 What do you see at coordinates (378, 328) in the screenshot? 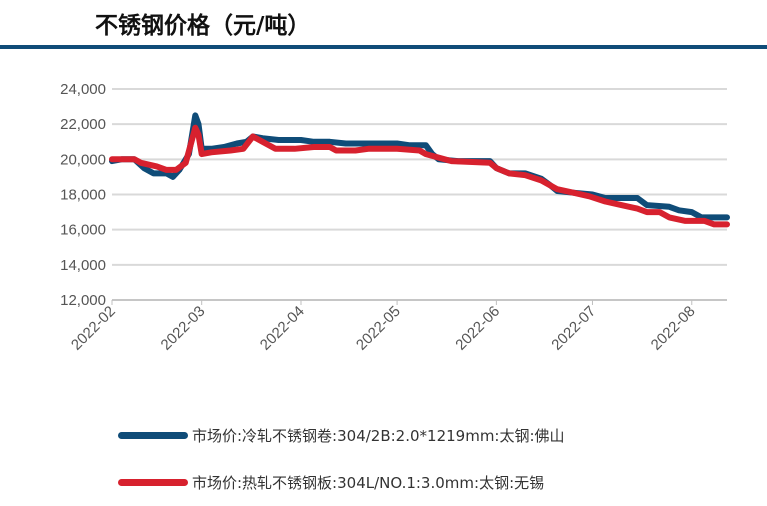
I see `x-tick-label: 2022-05` at bounding box center [378, 328].